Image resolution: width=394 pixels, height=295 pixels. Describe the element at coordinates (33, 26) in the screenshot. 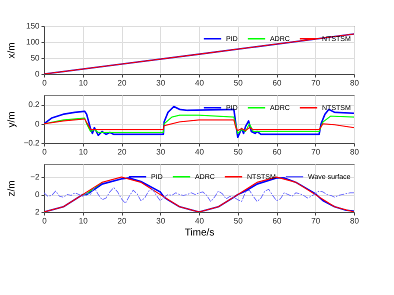

I see `y-tick-label: 150` at that location.